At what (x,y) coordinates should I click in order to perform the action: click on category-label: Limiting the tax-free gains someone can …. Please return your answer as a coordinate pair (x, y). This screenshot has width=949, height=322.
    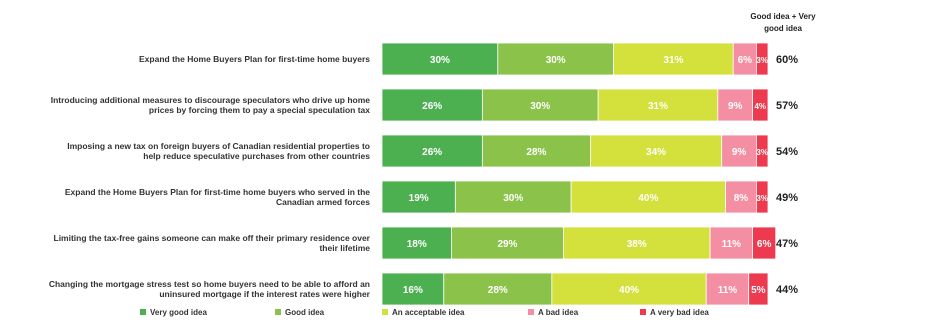
    Looking at the image, I should click on (212, 243).